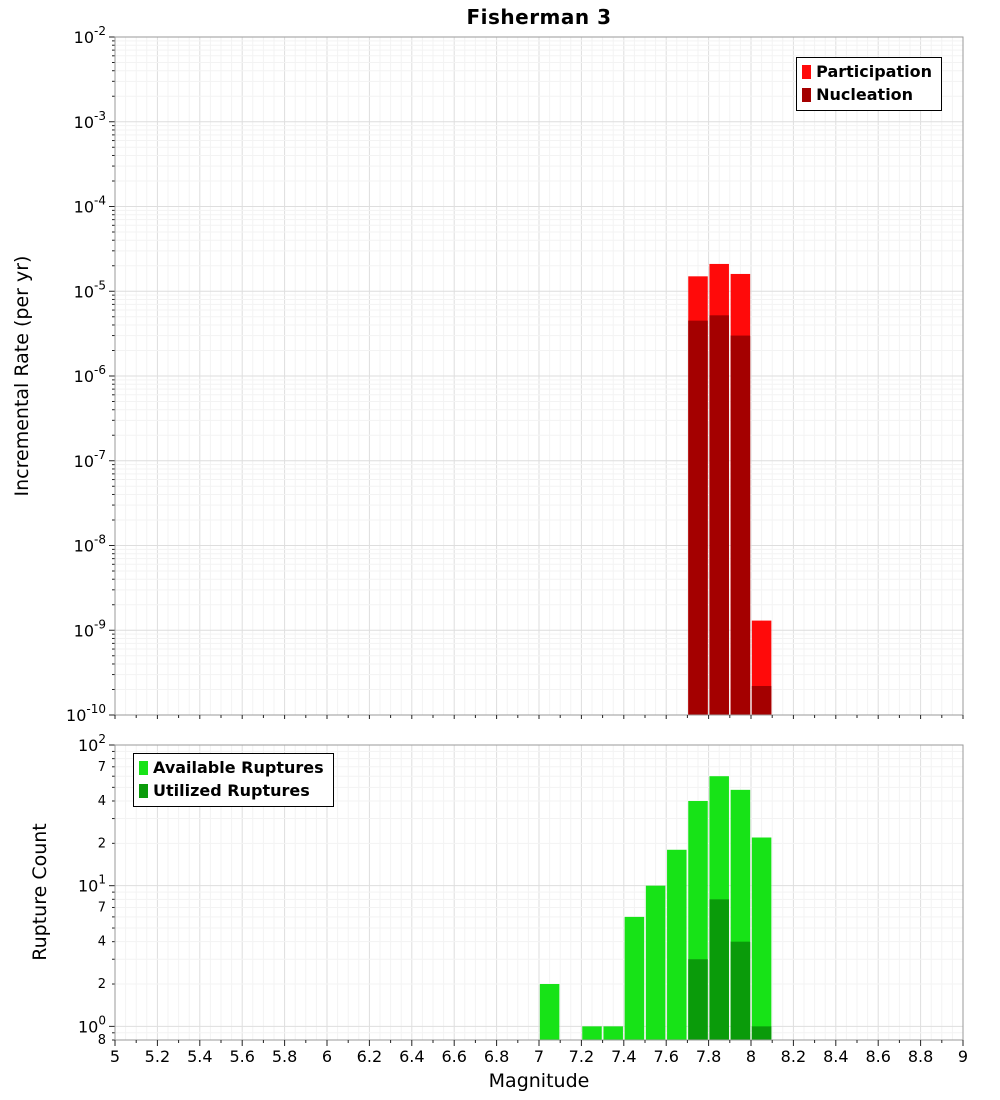 The height and width of the screenshot is (1100, 1000). Describe the element at coordinates (102, 1040) in the screenshot. I see `y-tick-label: 8` at that location.